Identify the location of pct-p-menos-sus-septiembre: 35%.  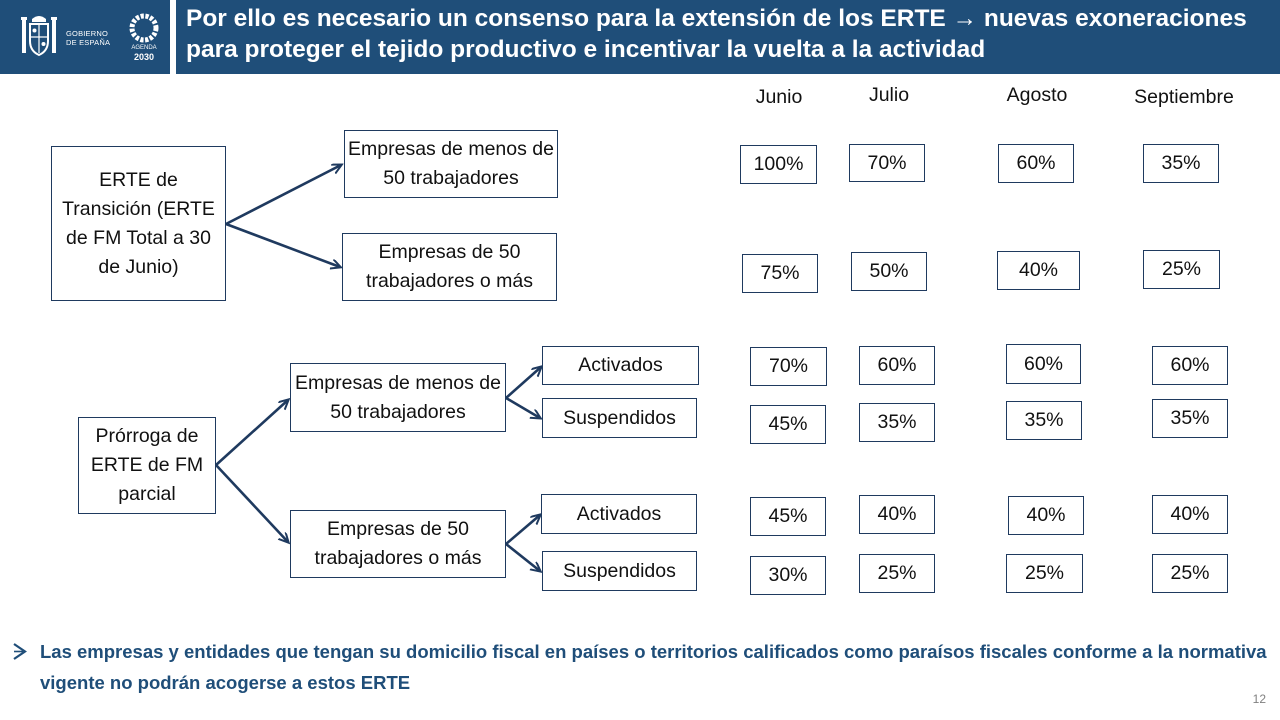
(1190, 418).